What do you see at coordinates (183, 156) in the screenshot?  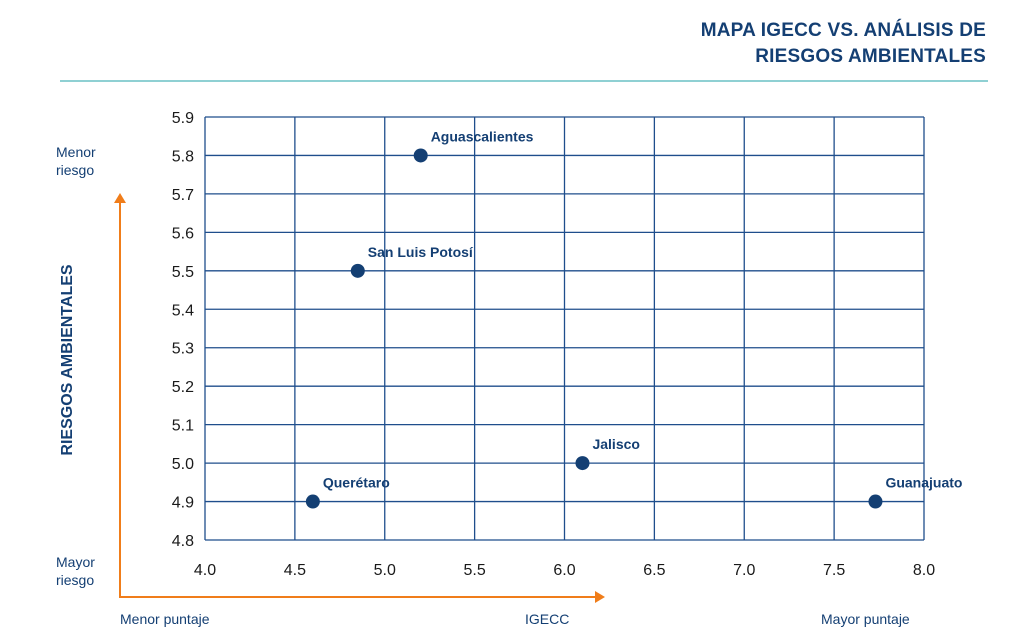 I see `y-tick-label: 5.8` at bounding box center [183, 156].